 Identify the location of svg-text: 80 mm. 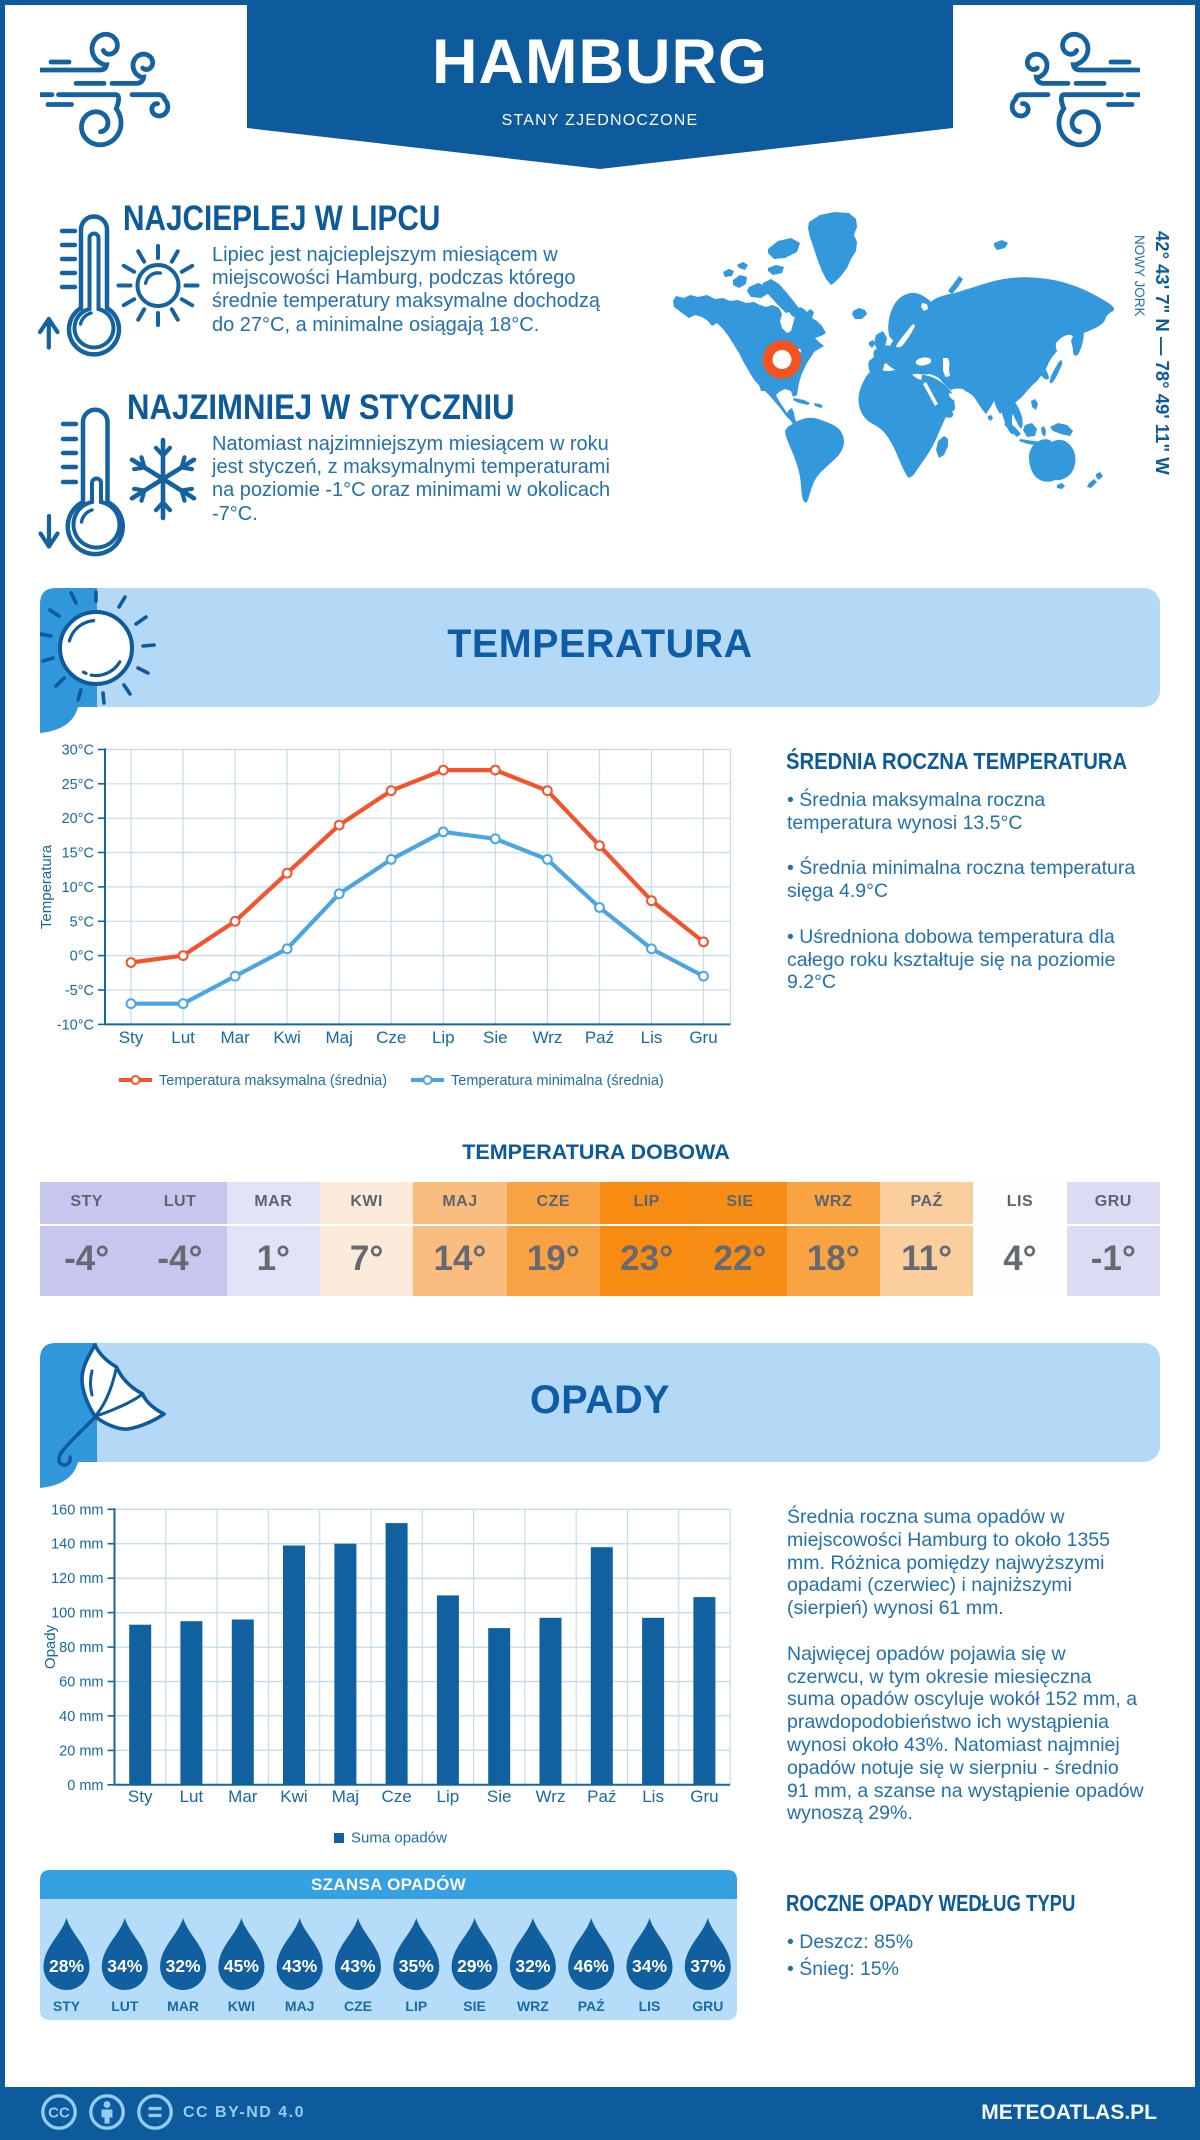
(81, 1648).